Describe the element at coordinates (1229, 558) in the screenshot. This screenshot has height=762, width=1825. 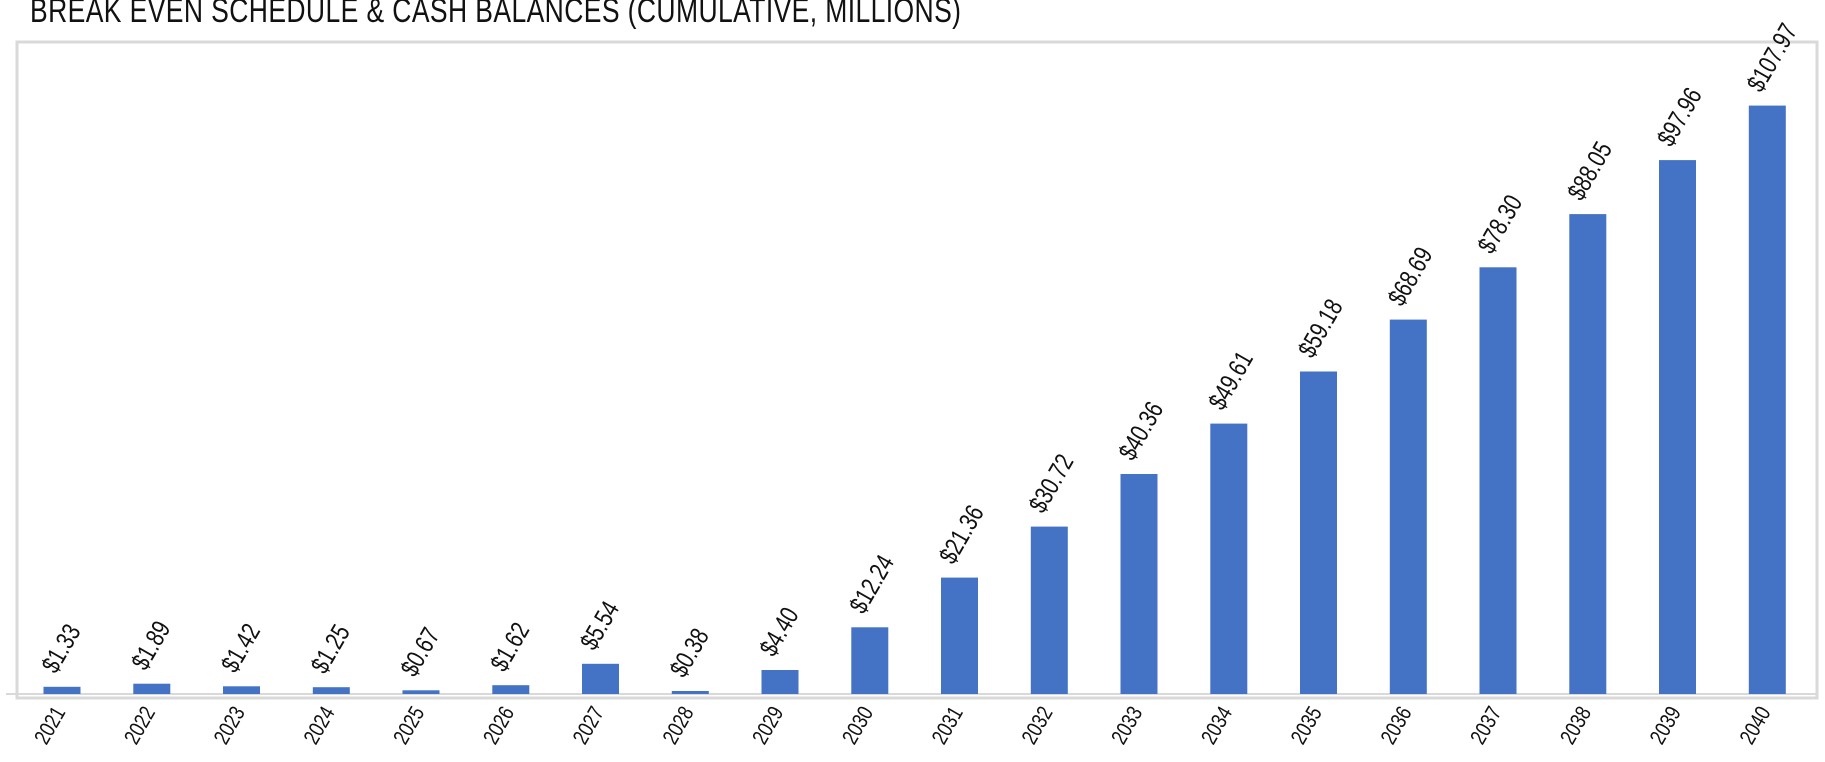
I see `bar-2034` at that location.